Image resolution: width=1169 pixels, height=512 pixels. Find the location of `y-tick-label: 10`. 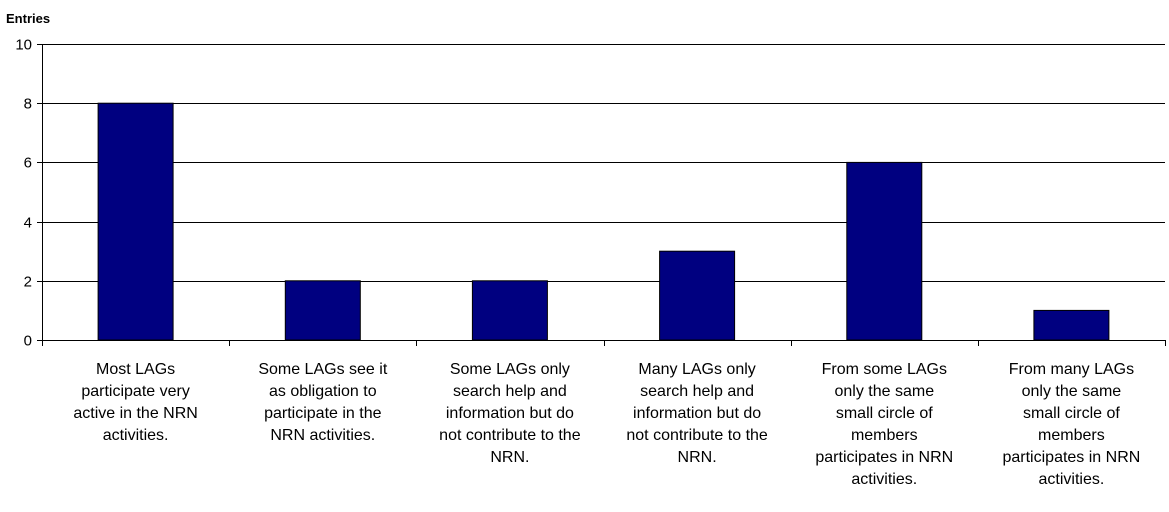

y-tick-label: 10 is located at coordinates (23, 45).